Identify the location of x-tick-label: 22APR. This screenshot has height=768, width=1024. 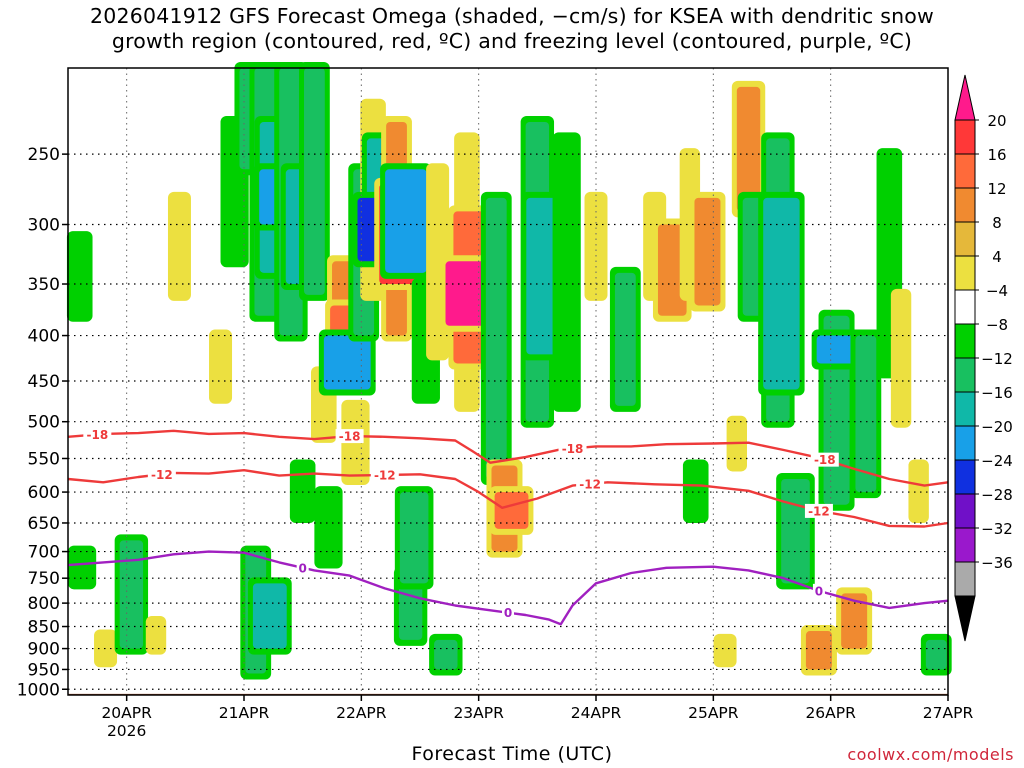
(361, 713).